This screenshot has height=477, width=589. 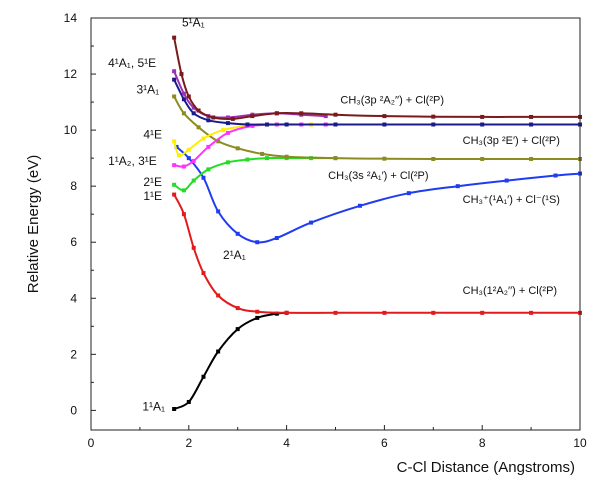 I want to click on annotation-label: 5¹A₁, so click(x=193, y=22).